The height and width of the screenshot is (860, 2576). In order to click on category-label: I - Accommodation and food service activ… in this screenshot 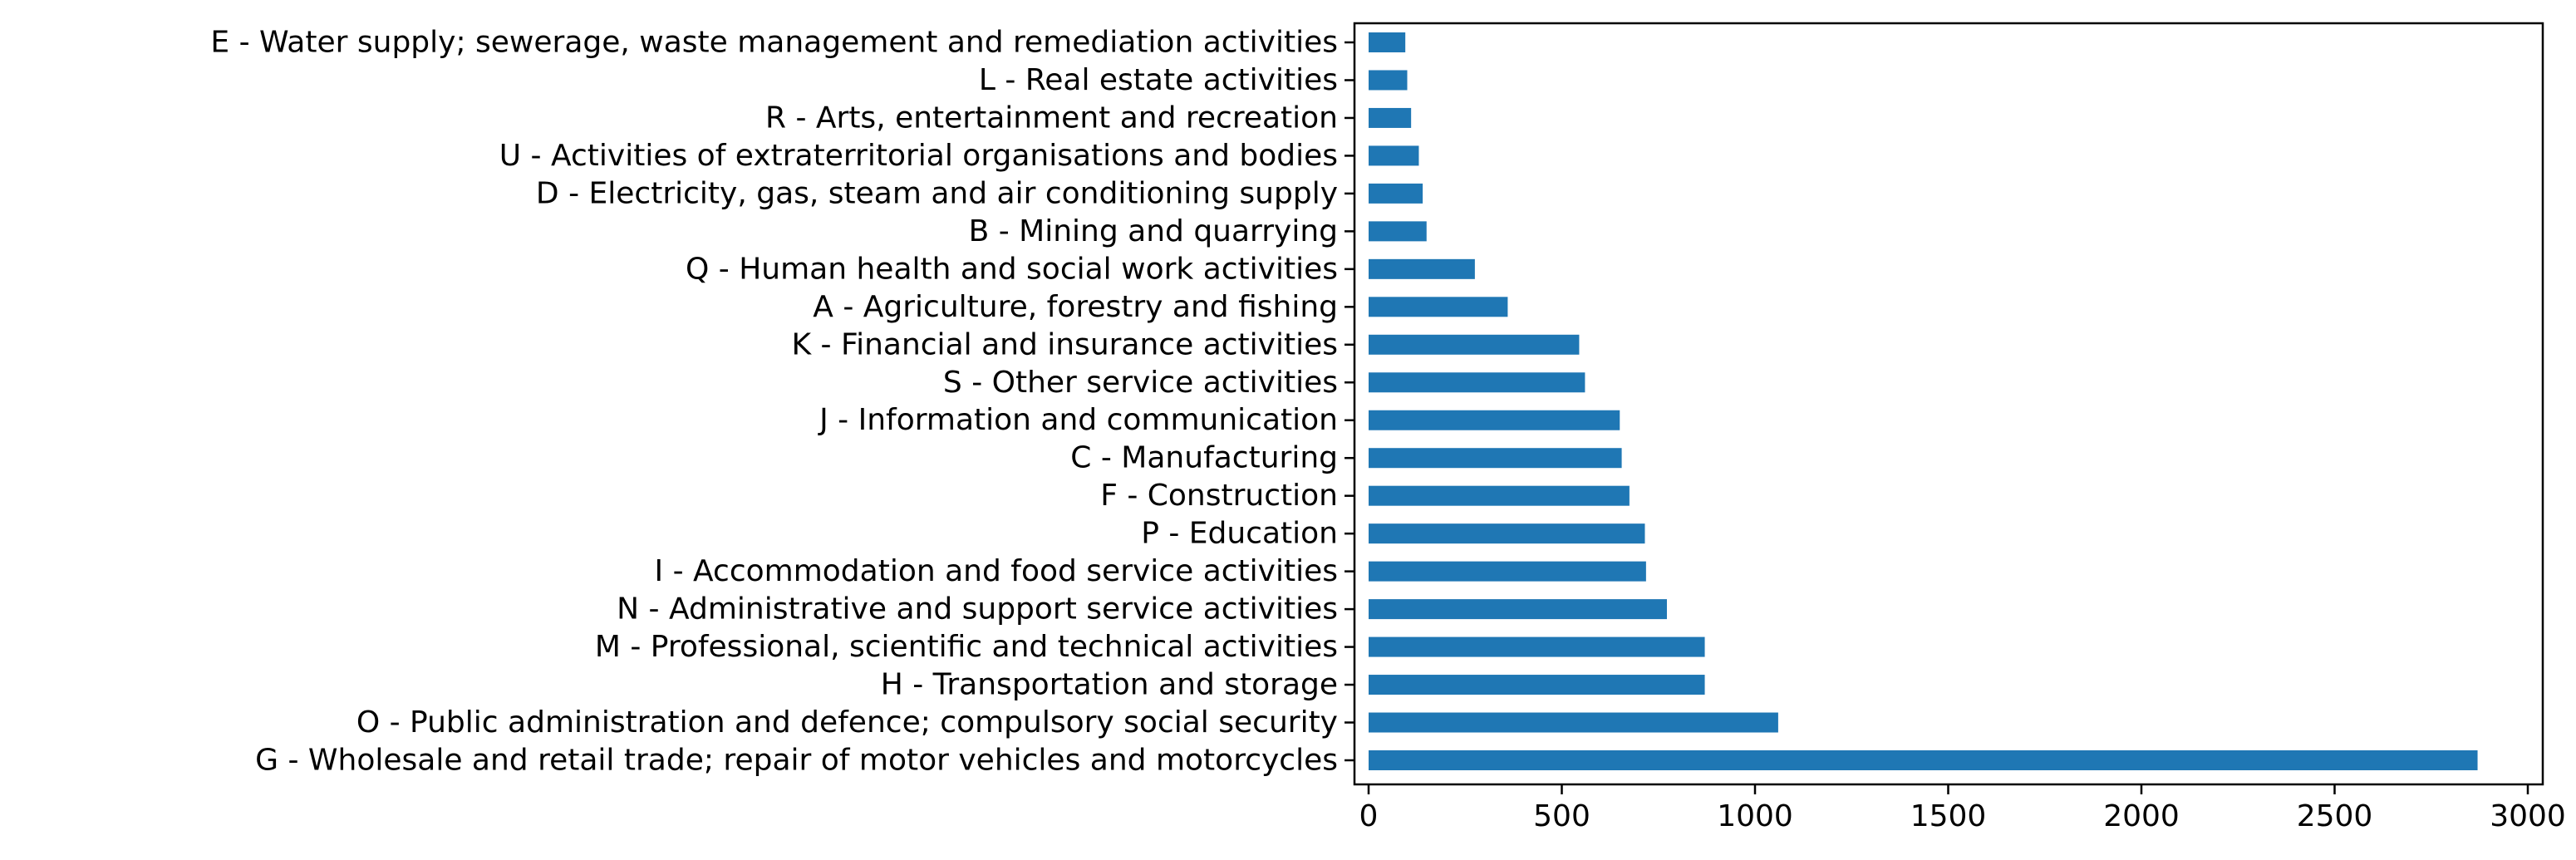, I will do `click(996, 571)`.